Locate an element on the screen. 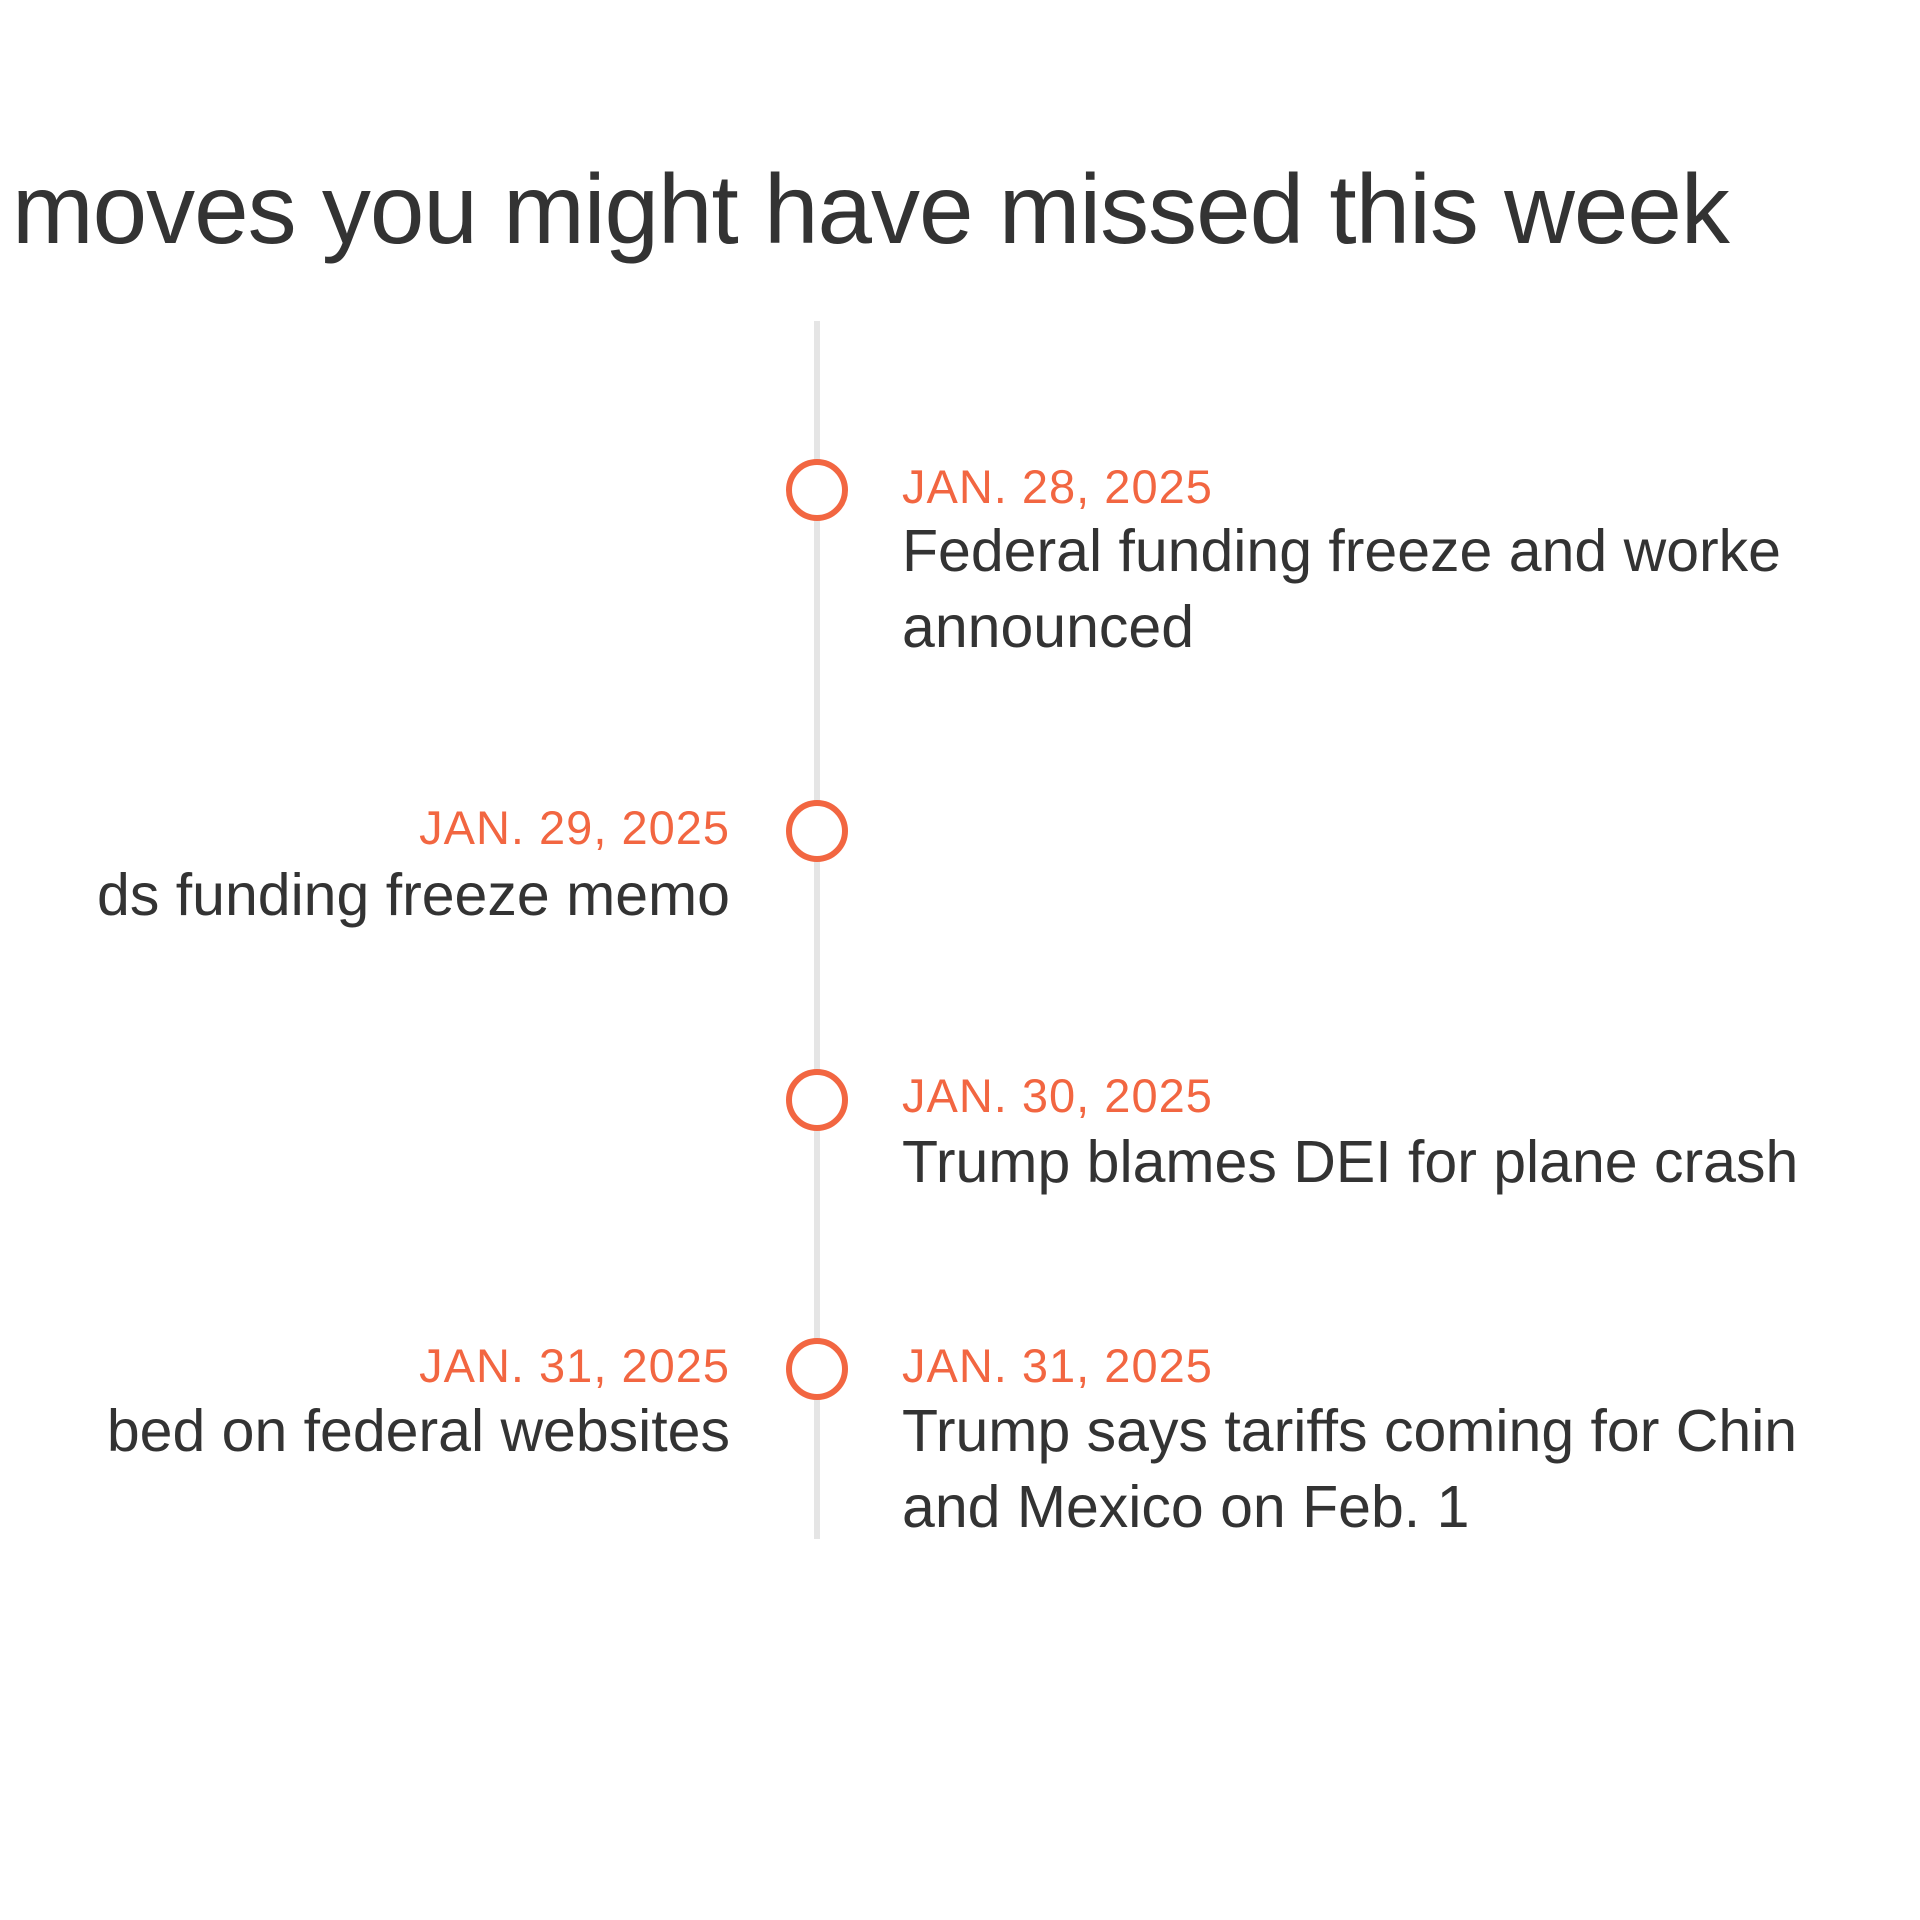 This screenshot has width=1920, height=1920. timeline-axis is located at coordinates (817, 930).